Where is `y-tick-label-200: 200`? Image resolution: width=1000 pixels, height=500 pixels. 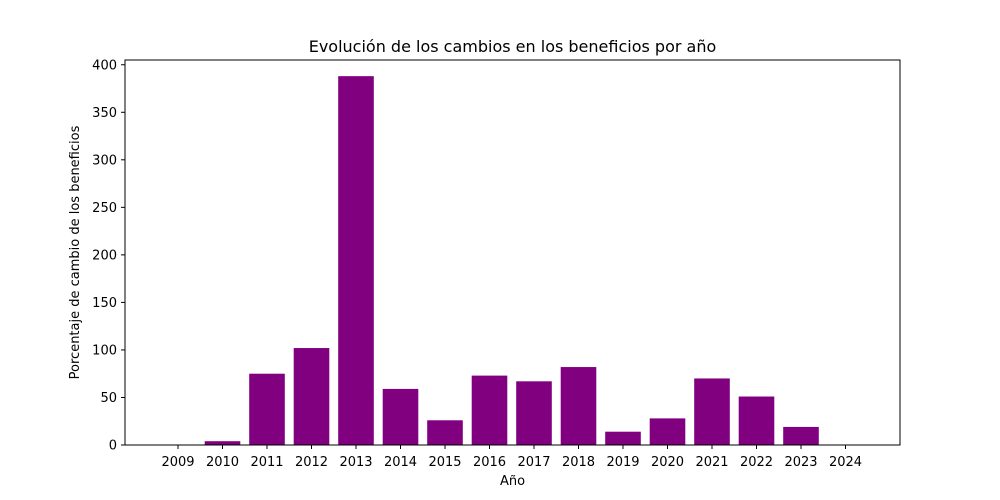
y-tick-label-200: 200 is located at coordinates (104, 255).